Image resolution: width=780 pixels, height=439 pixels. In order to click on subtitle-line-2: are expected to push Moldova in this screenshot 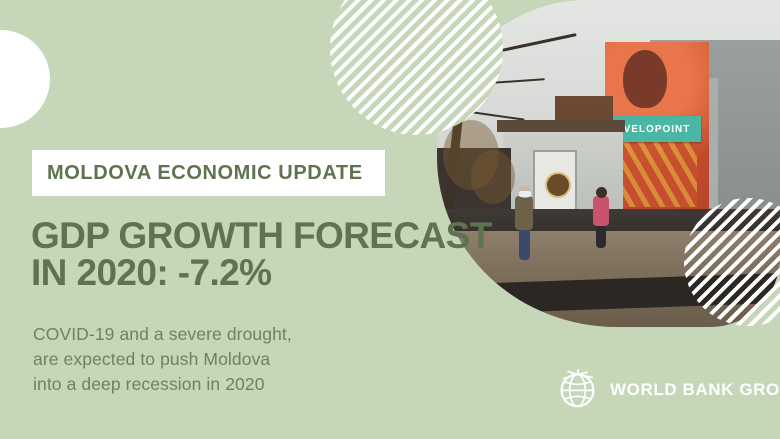, I will do `click(152, 358)`.